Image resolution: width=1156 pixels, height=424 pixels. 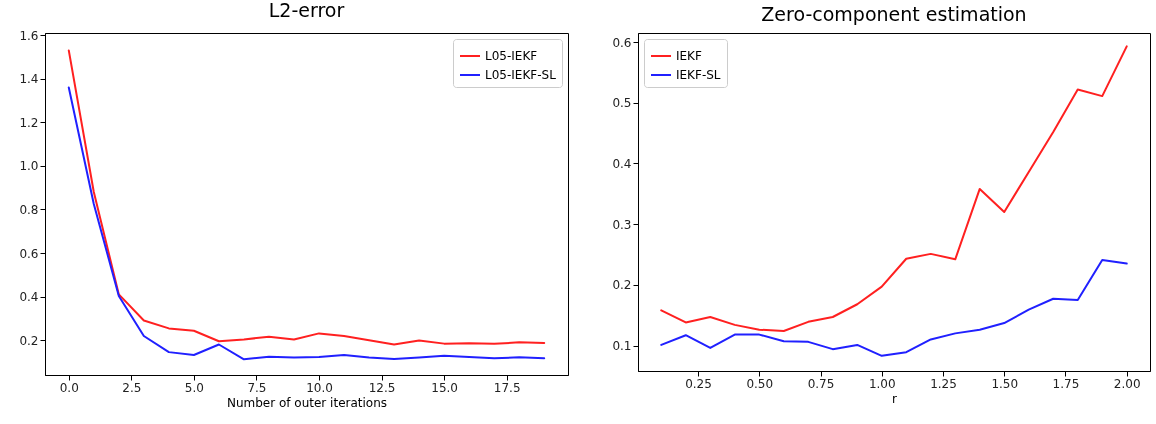 What do you see at coordinates (895, 398) in the screenshot?
I see `x-axis-title: r` at bounding box center [895, 398].